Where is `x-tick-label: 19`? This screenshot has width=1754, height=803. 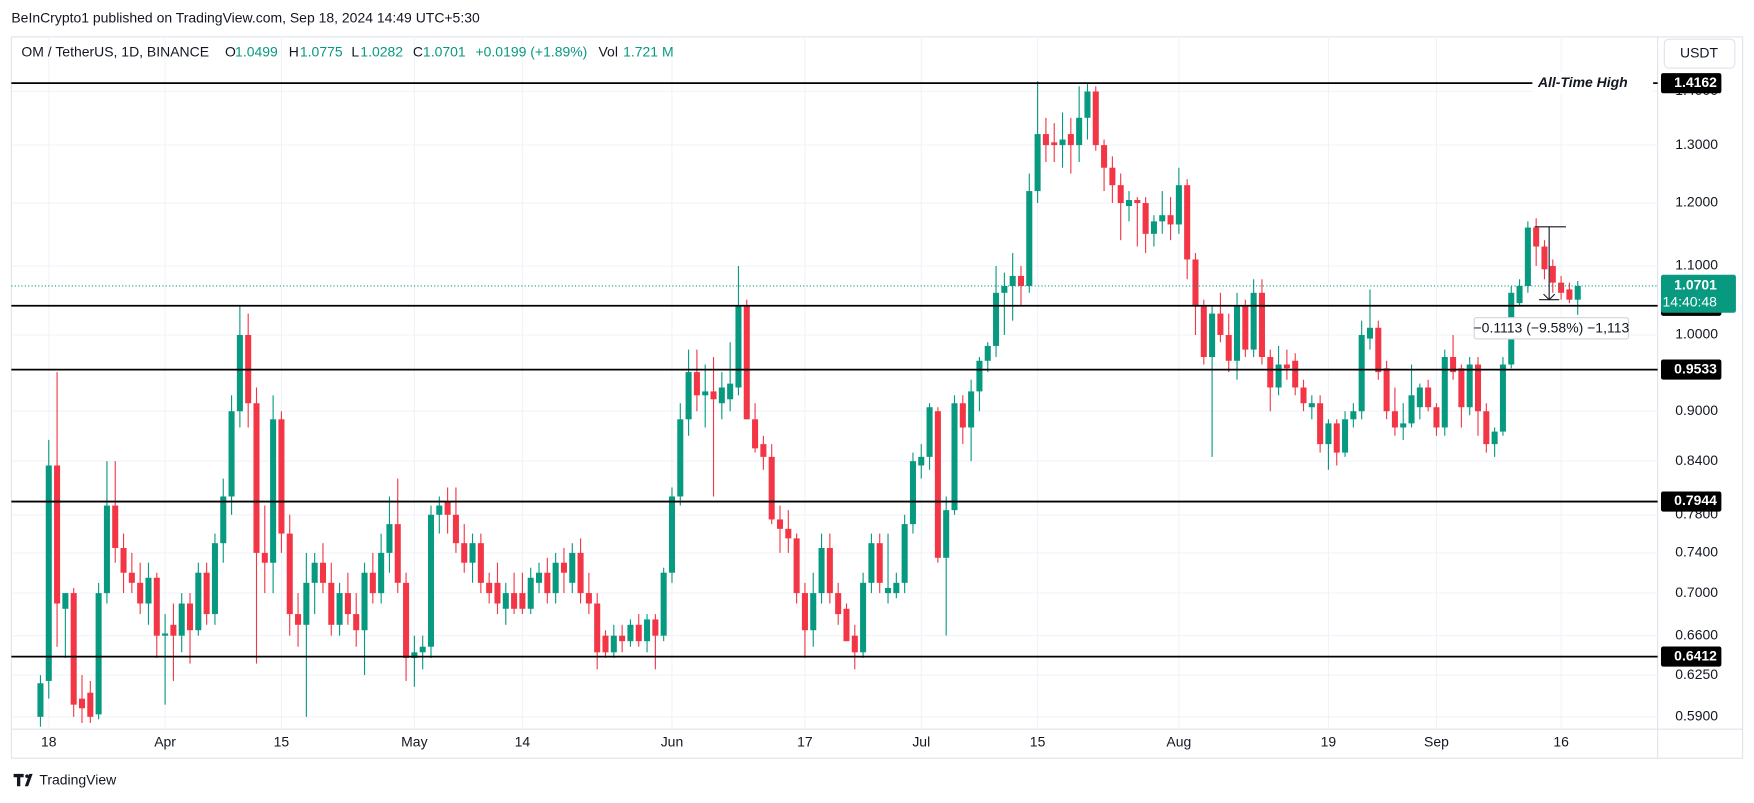 x-tick-label: 19 is located at coordinates (1329, 741).